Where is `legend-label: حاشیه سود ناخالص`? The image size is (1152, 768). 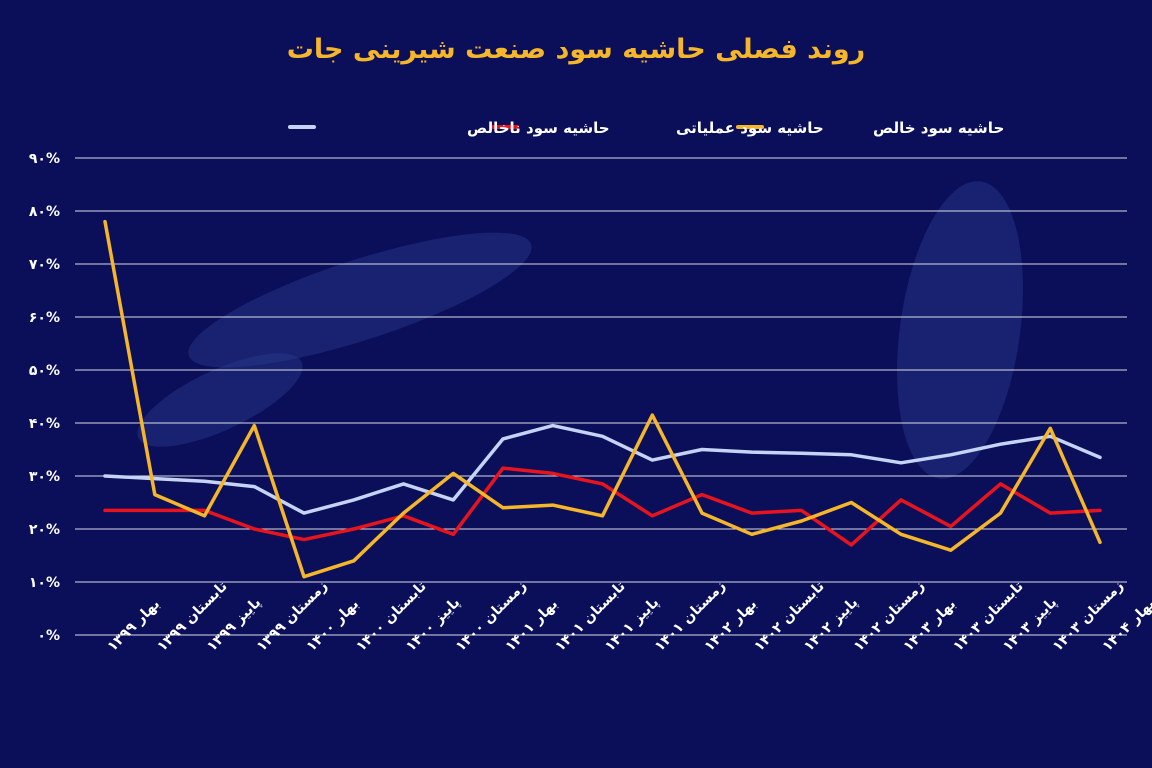 legend-label: حاشیه سود ناخالص is located at coordinates (538, 128).